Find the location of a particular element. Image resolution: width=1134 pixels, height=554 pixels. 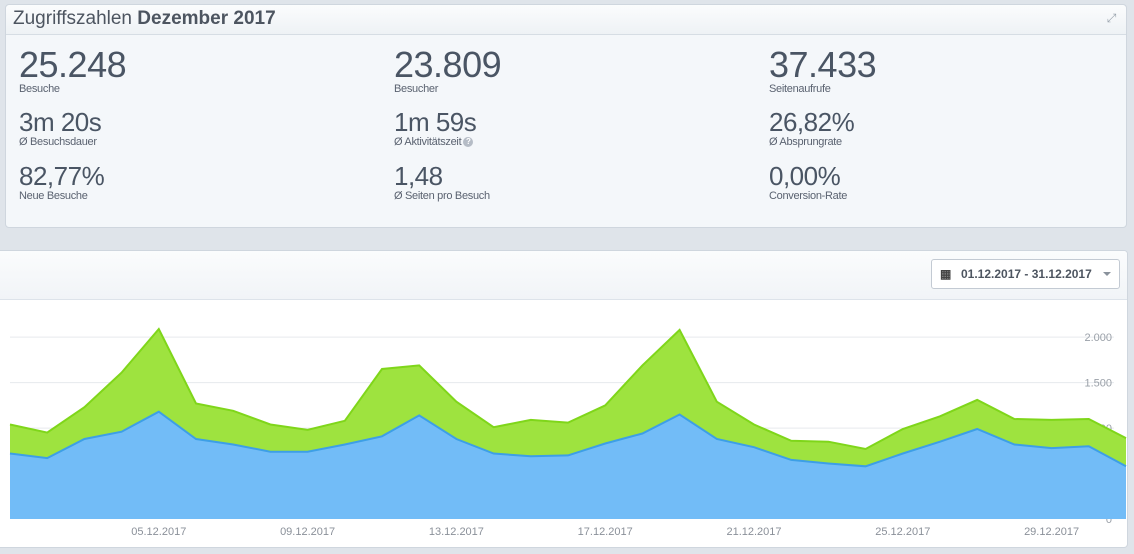

stat-label: Ø Besuchsdauer is located at coordinates (58, 142).